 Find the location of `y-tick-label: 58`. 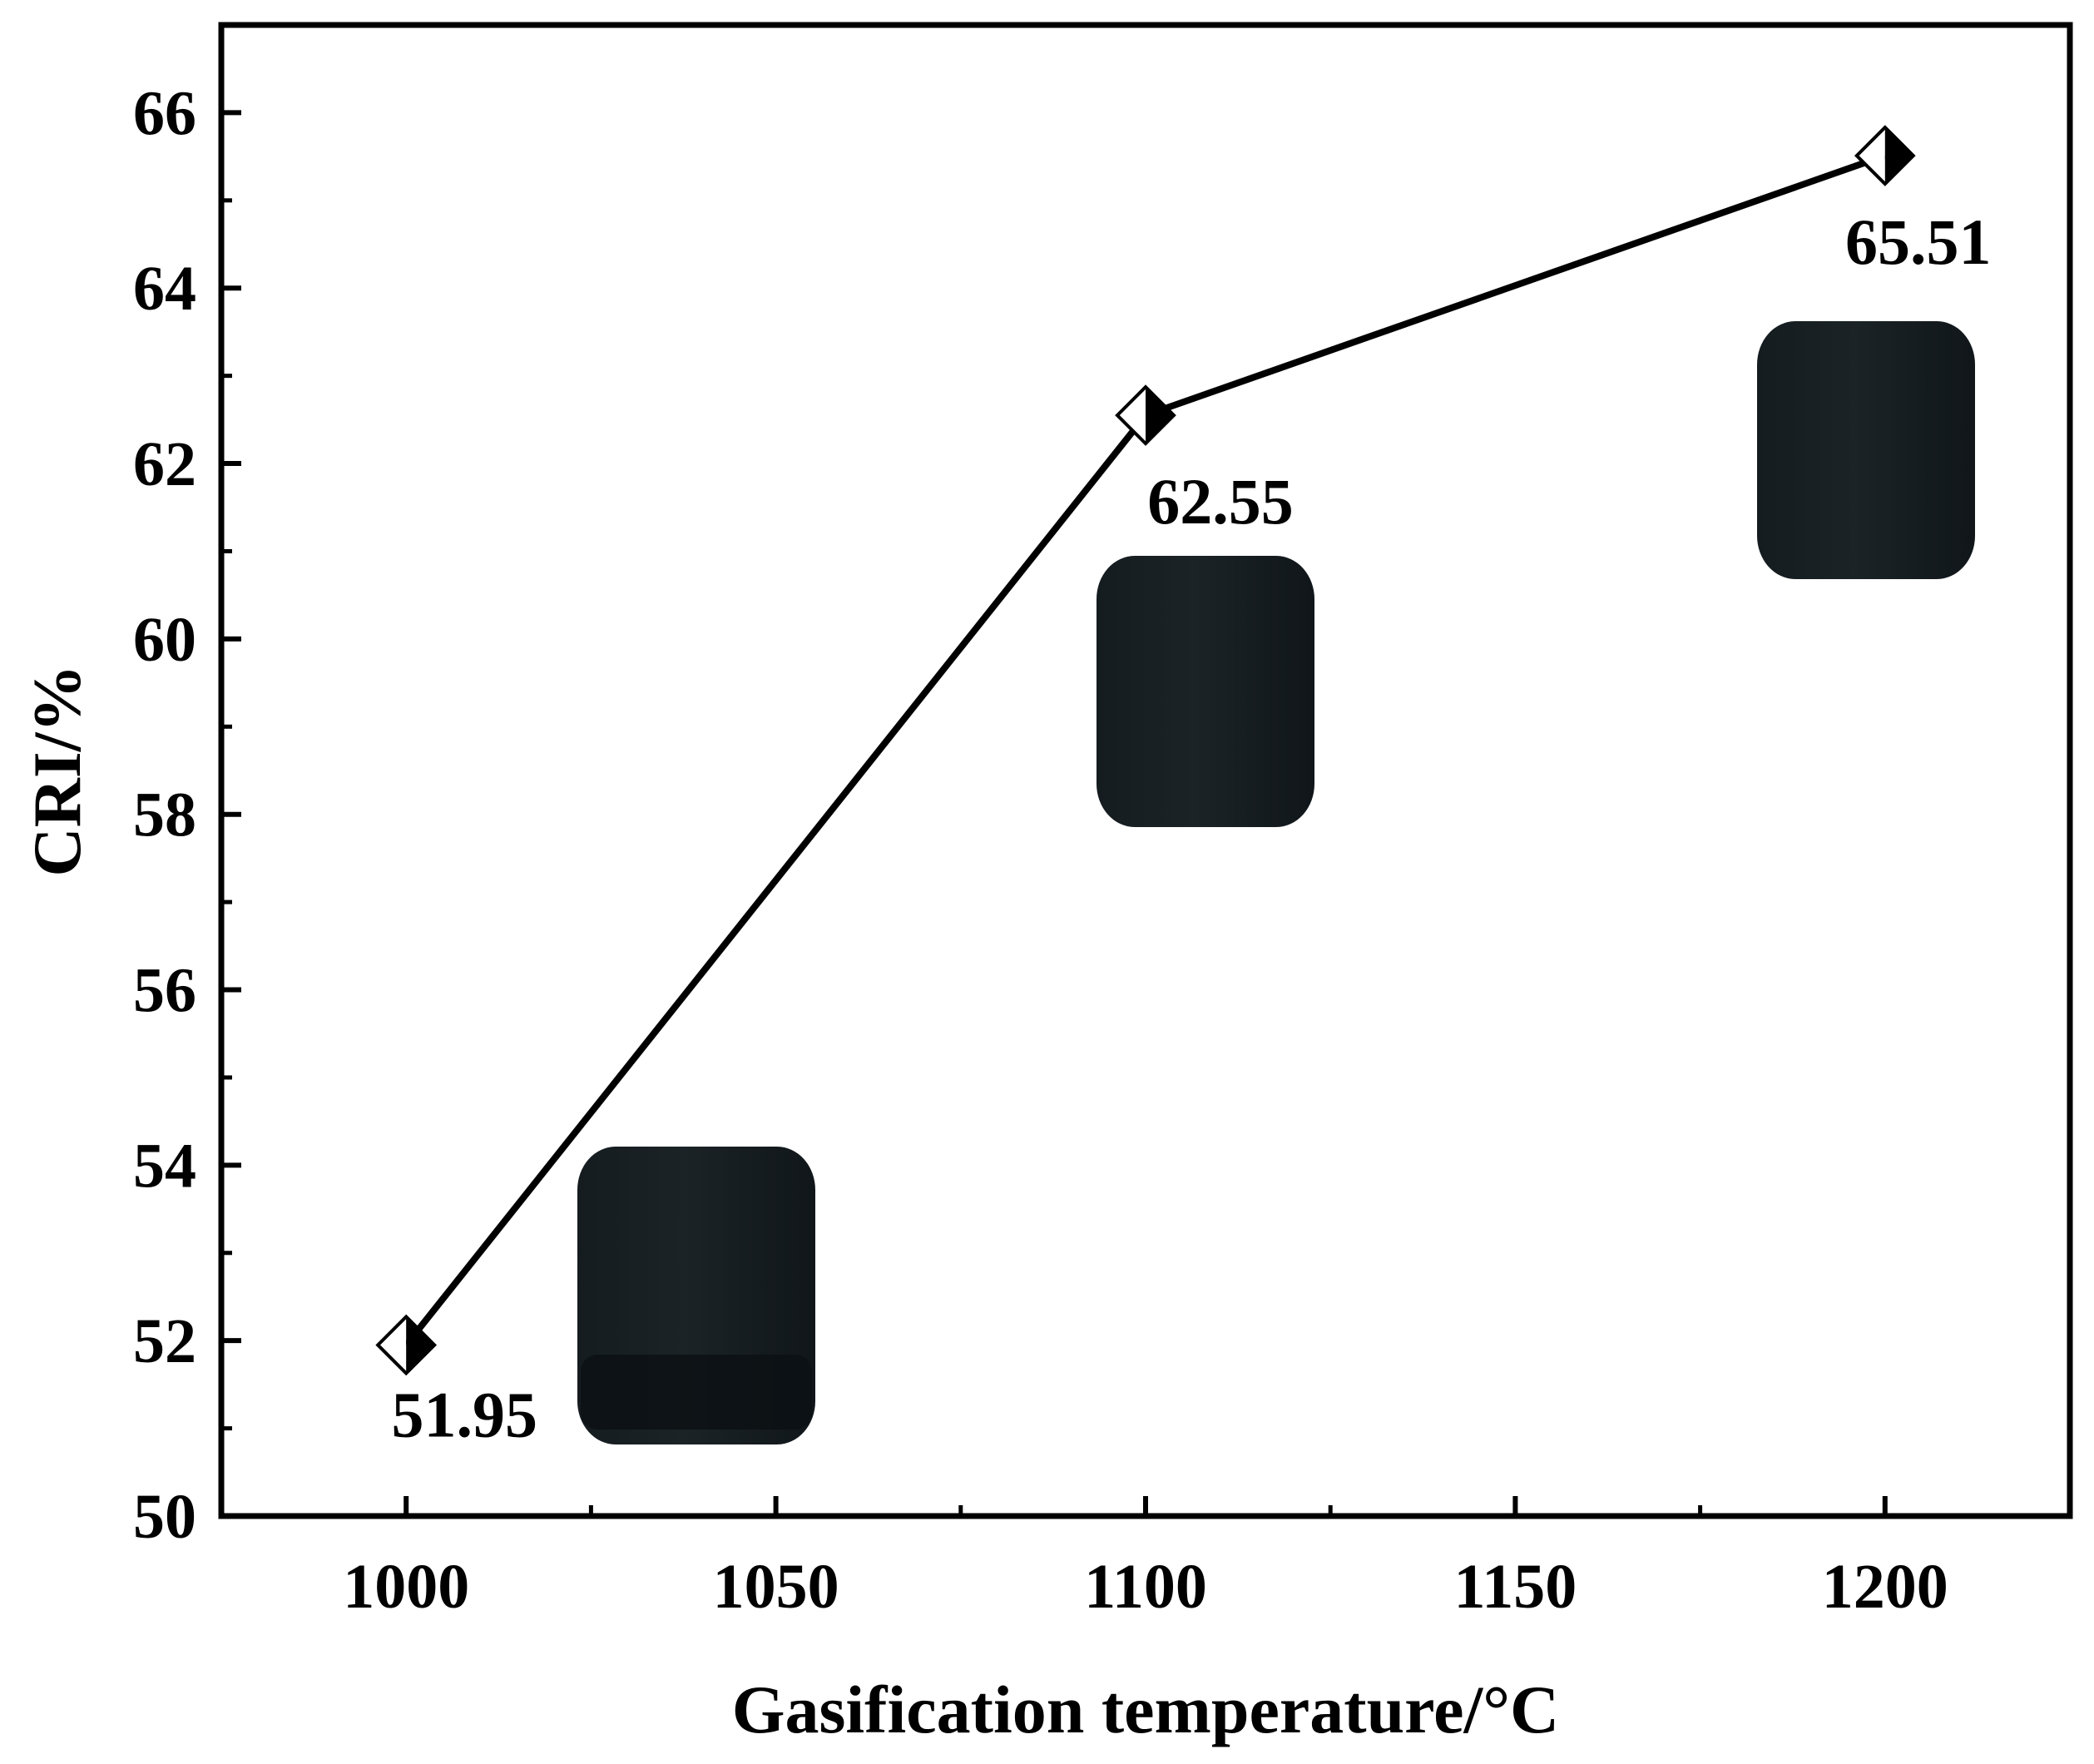

y-tick-label: 58 is located at coordinates (164, 815).